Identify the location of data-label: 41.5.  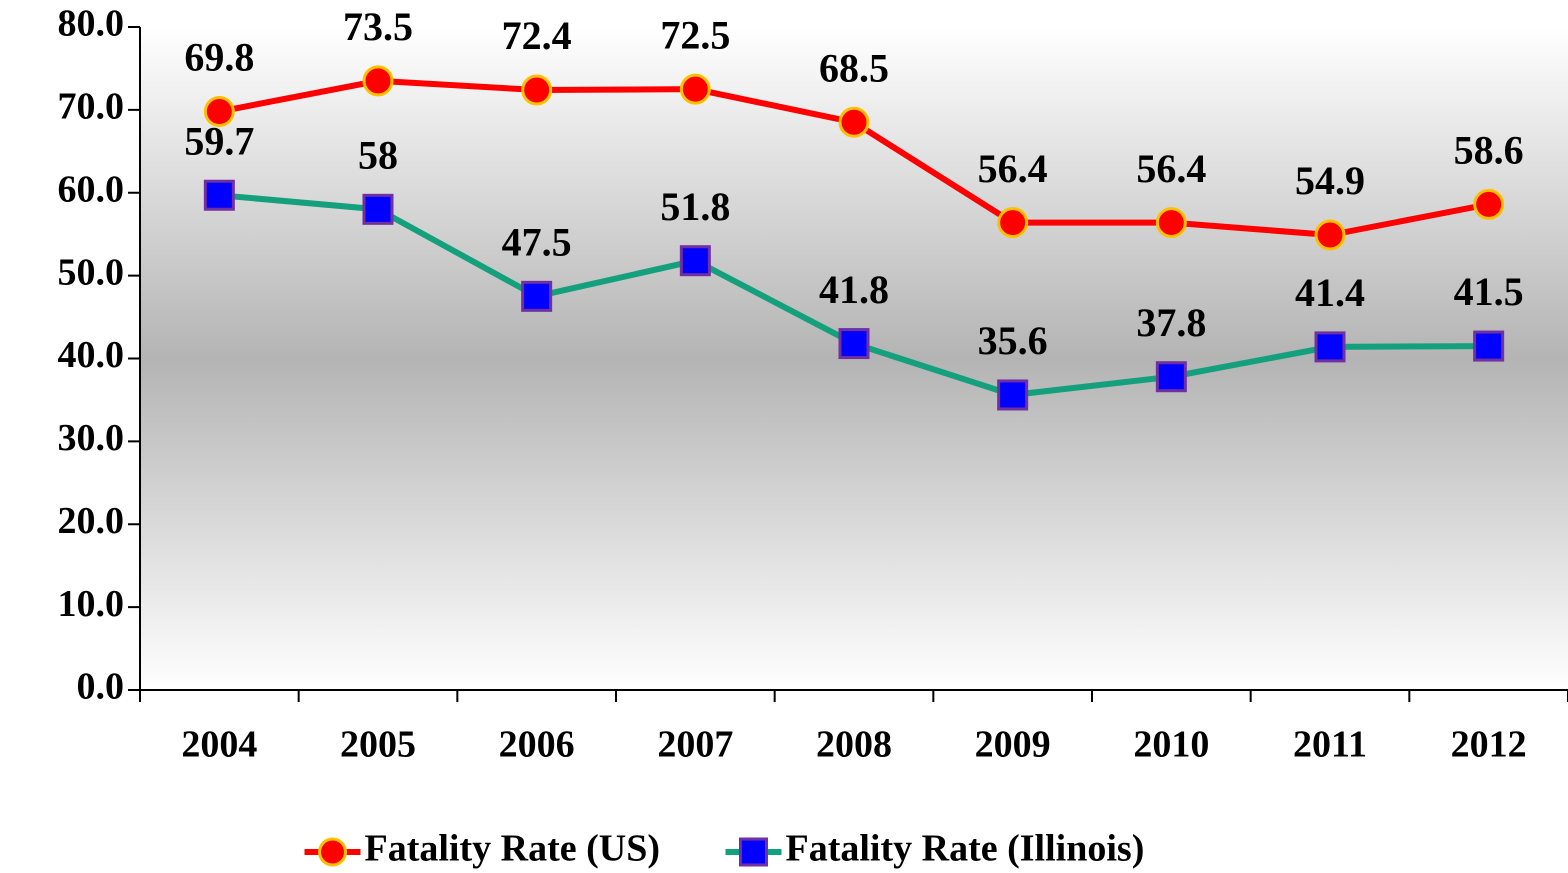
(1489, 291).